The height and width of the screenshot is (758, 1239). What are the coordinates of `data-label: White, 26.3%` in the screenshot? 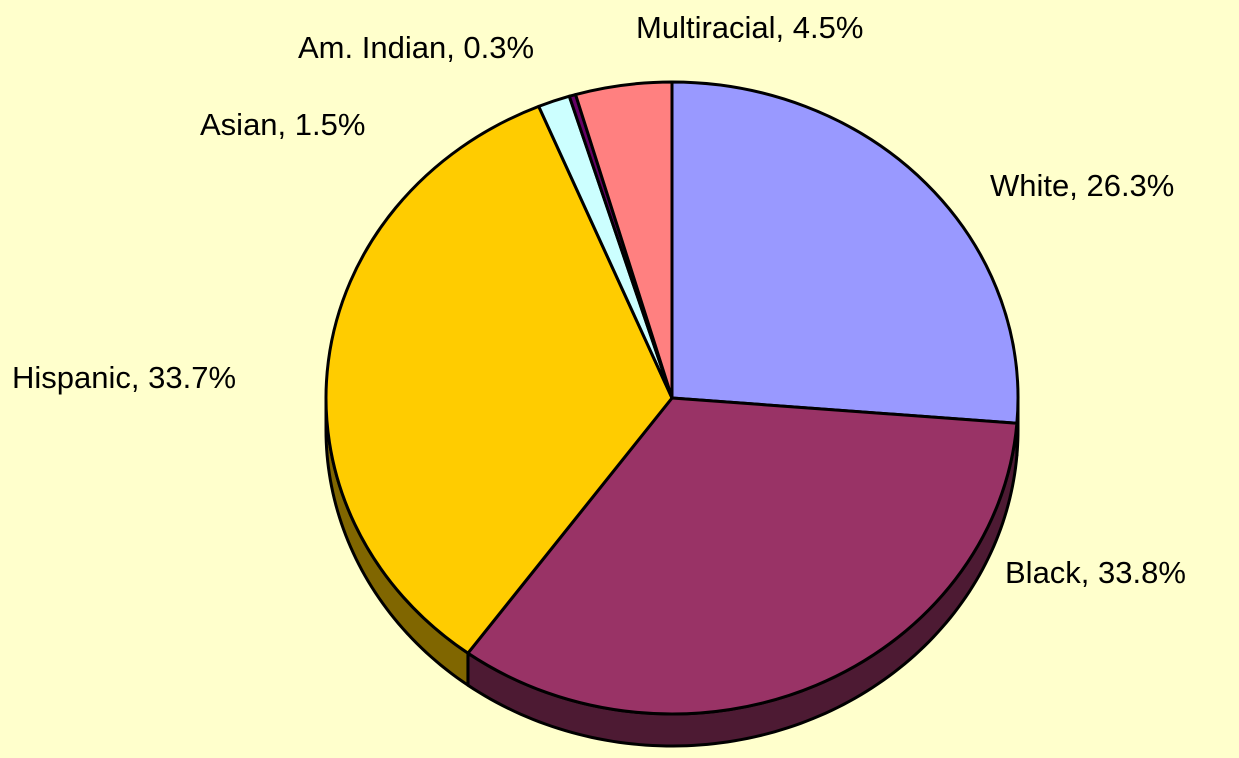 It's located at (1082, 185).